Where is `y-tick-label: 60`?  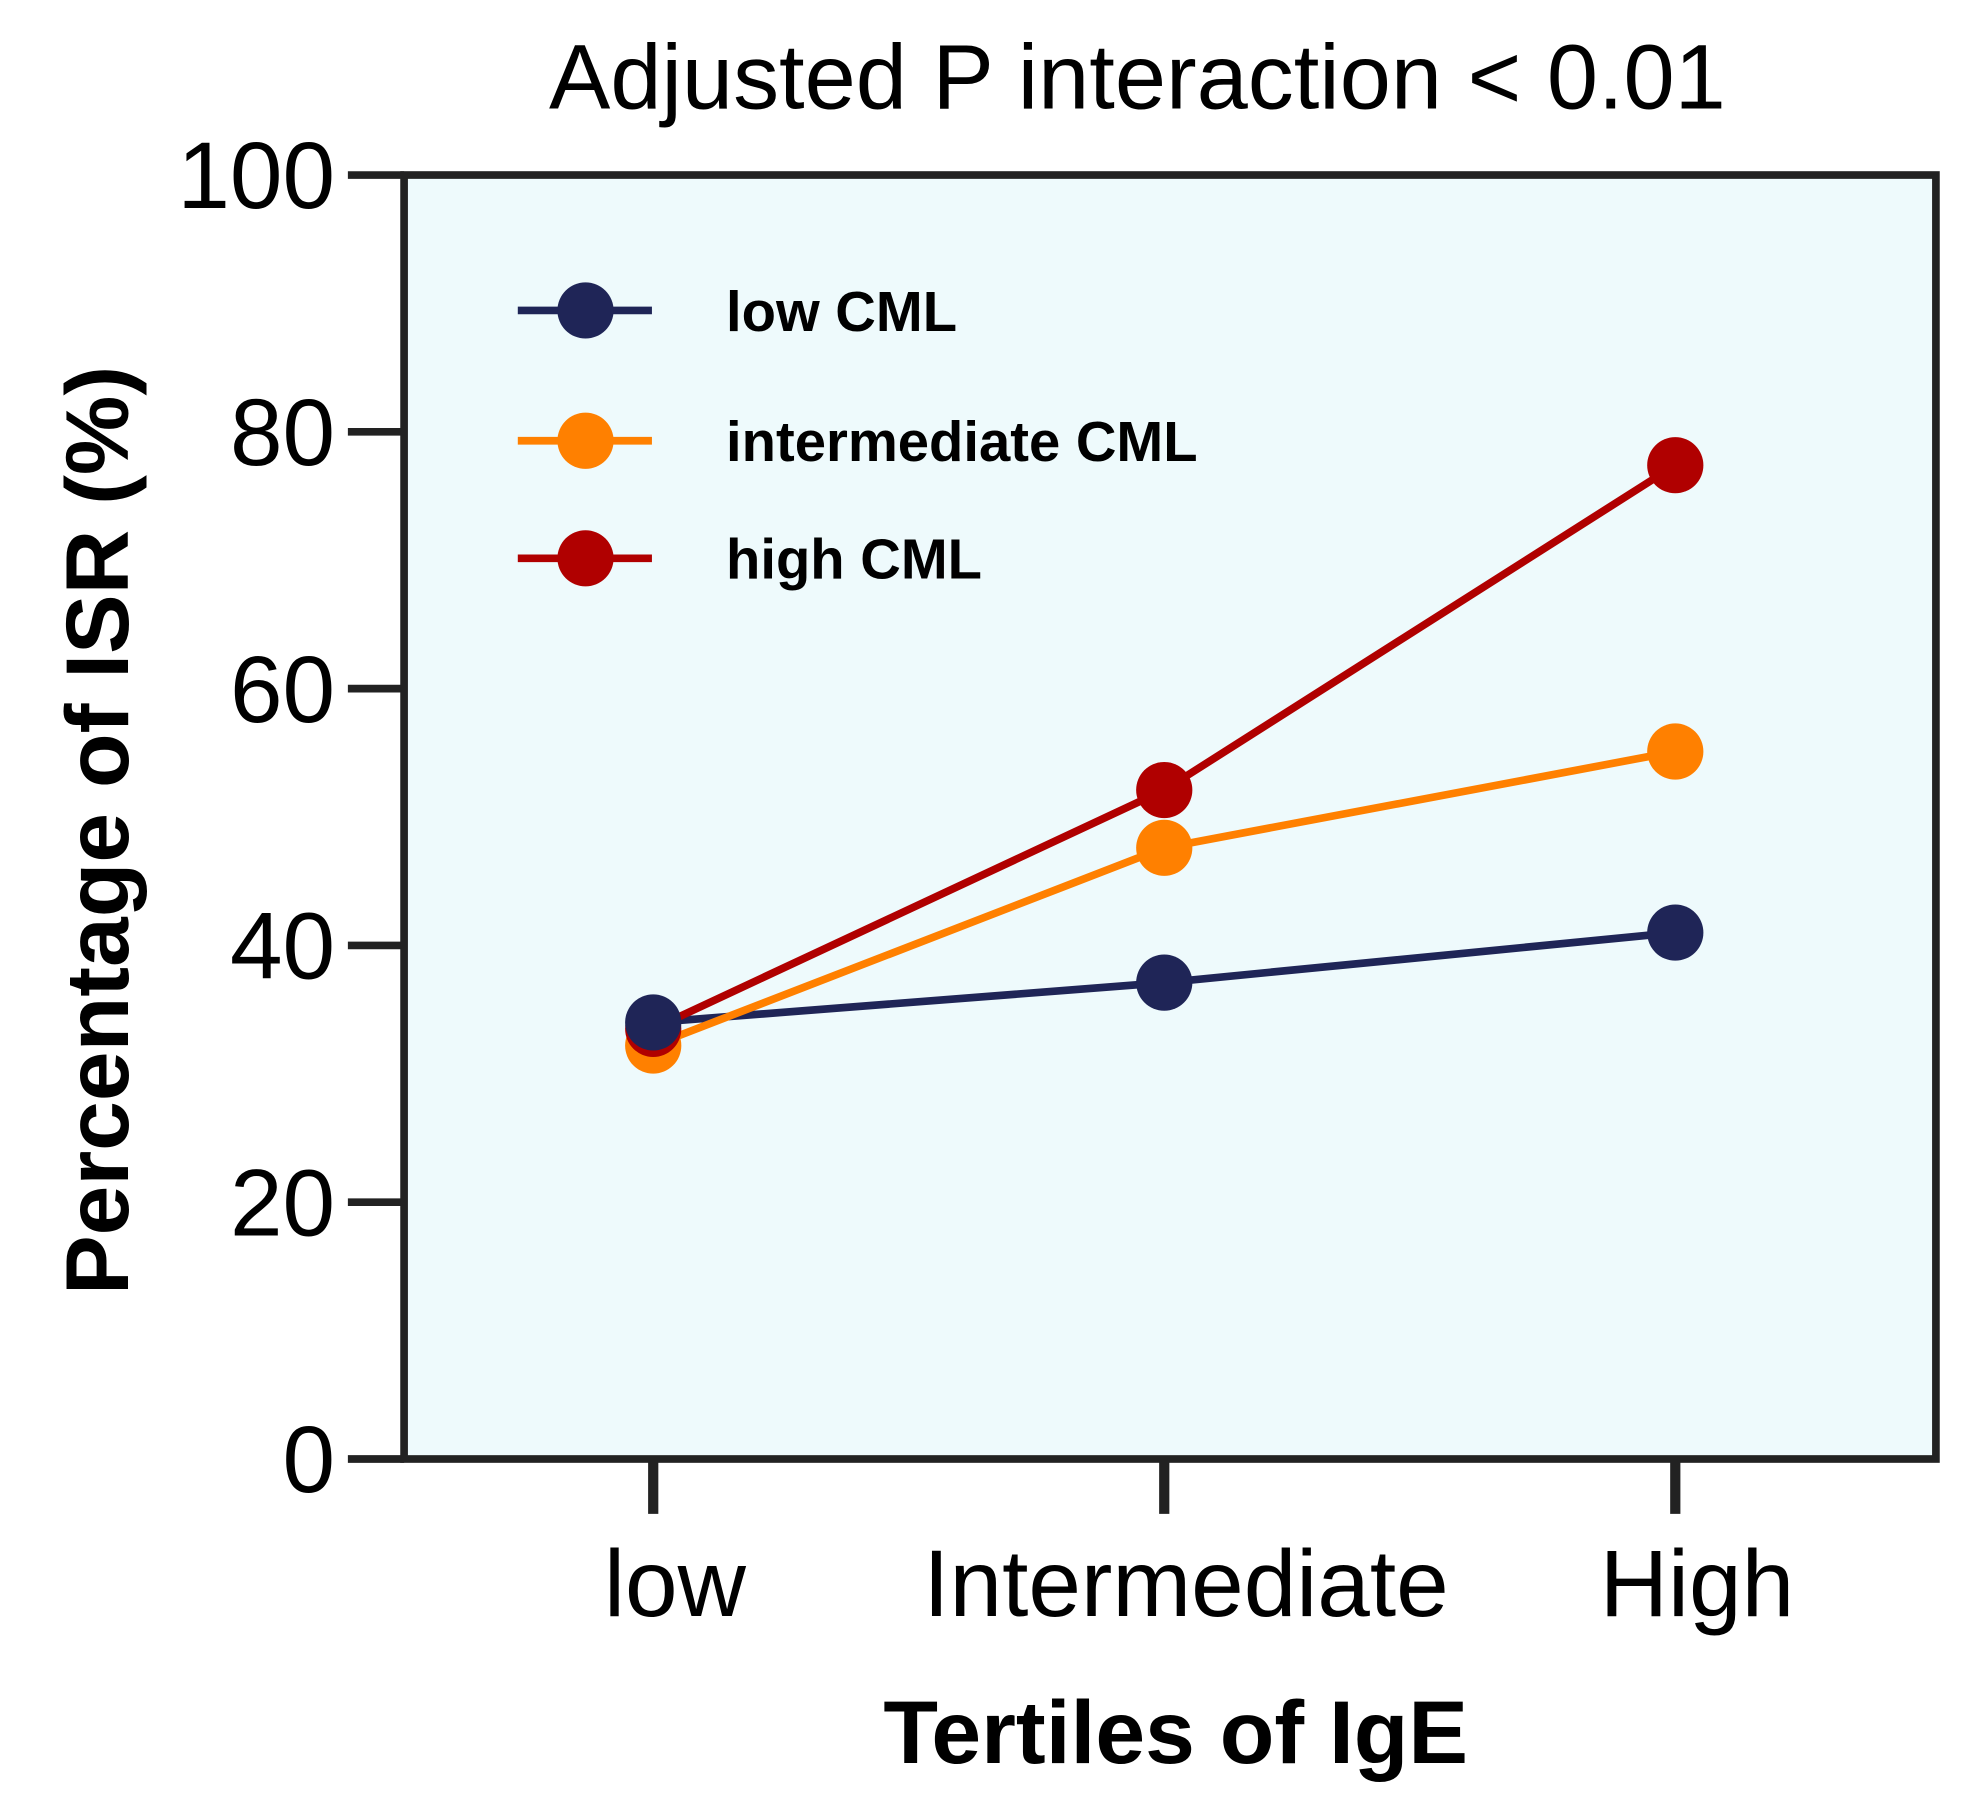
y-tick-label: 60 is located at coordinates (282, 690).